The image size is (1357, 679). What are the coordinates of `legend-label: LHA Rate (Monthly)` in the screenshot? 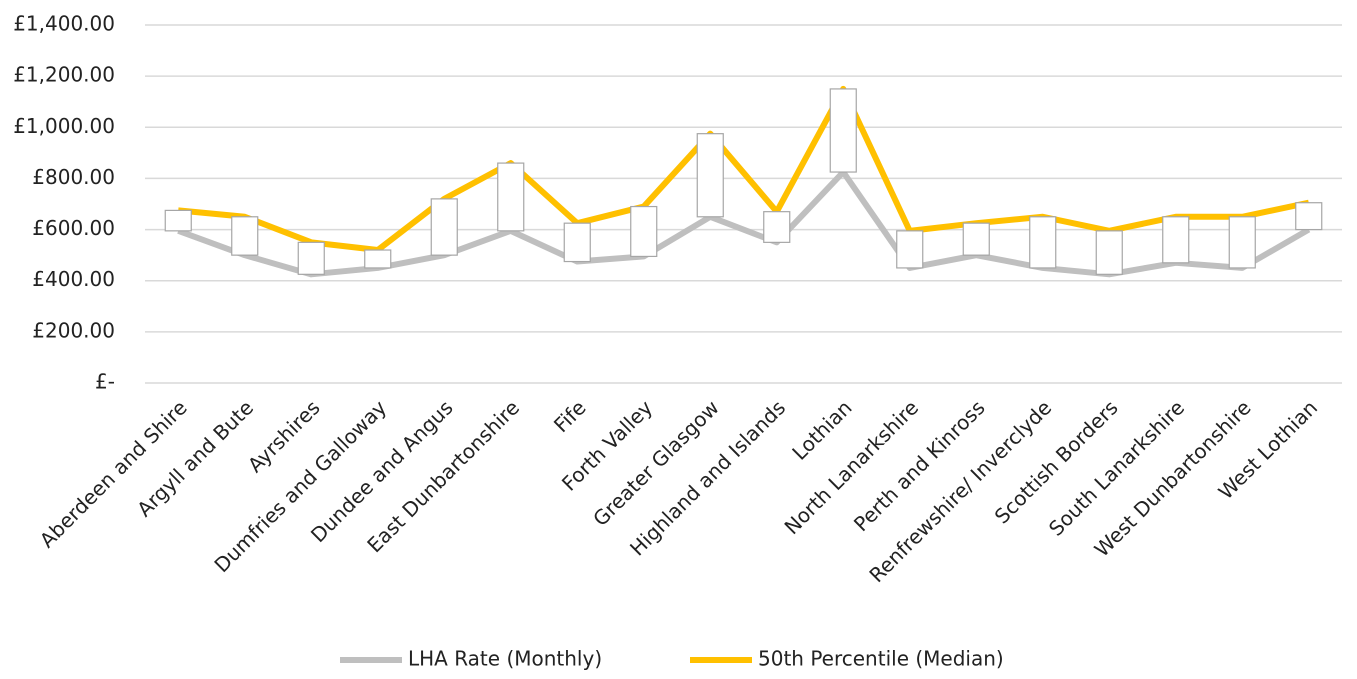 It's located at (505, 659).